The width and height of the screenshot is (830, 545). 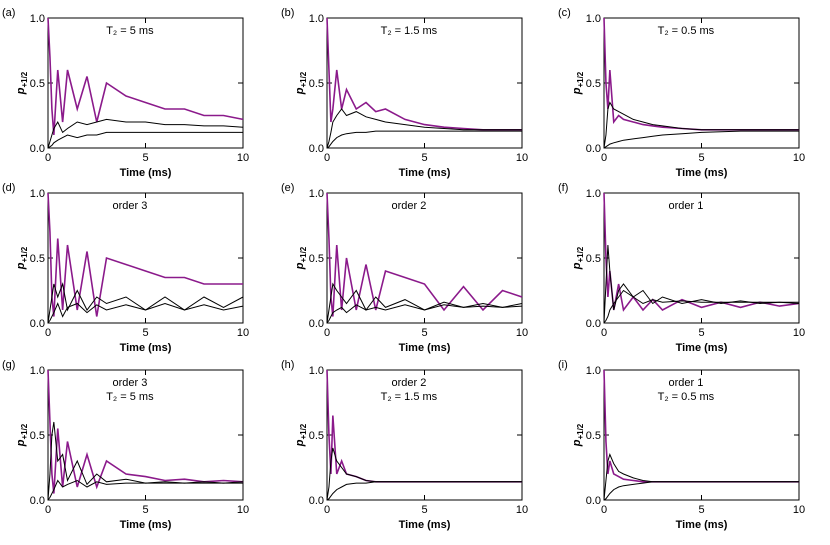 I want to click on panel-label: (h), so click(x=287, y=365).